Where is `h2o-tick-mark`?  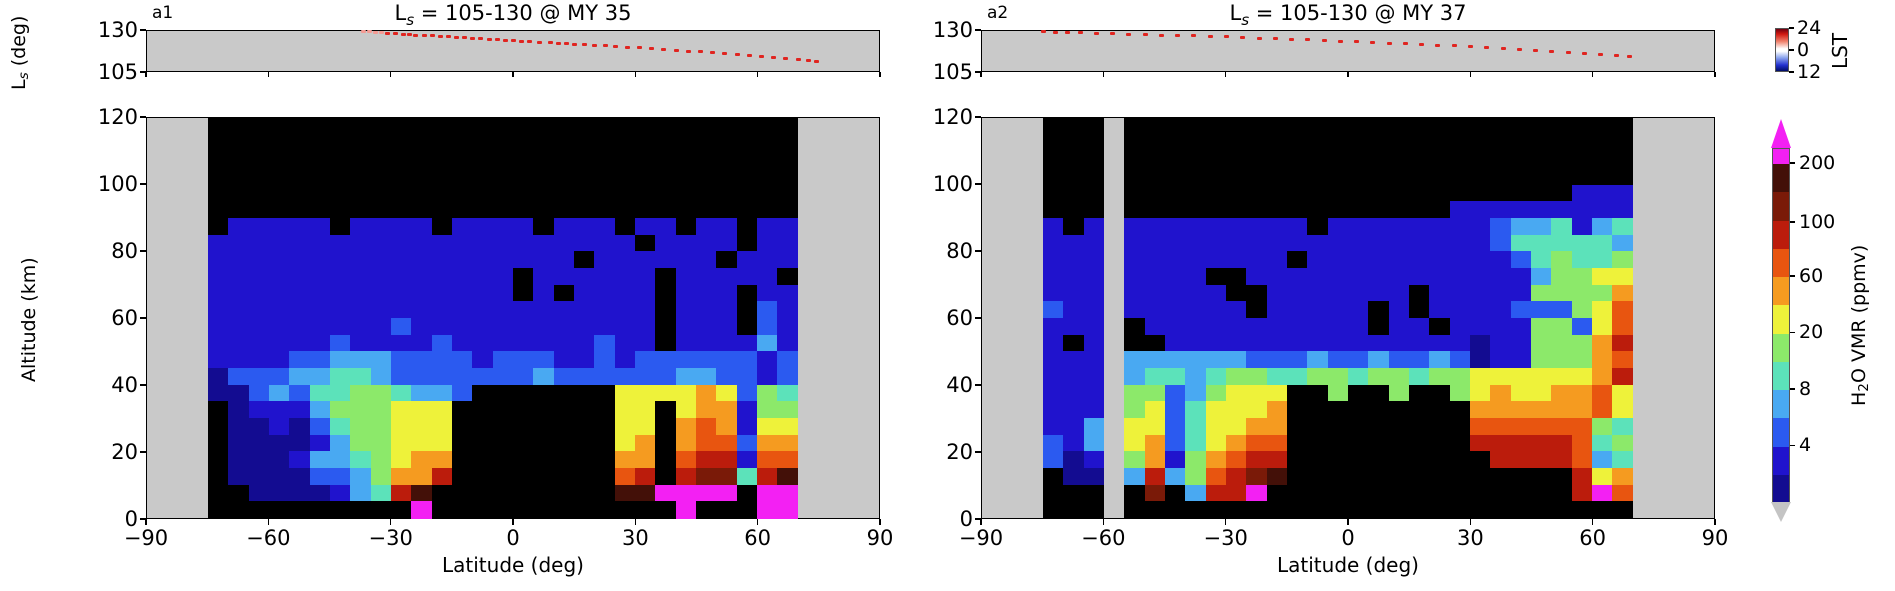 h2o-tick-mark is located at coordinates (1792, 332).